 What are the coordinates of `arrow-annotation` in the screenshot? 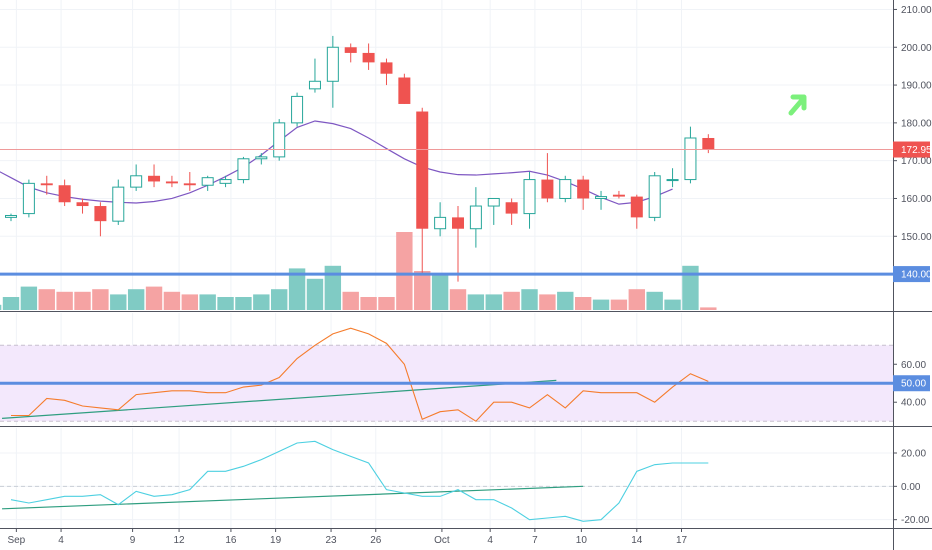 It's located at (797, 105).